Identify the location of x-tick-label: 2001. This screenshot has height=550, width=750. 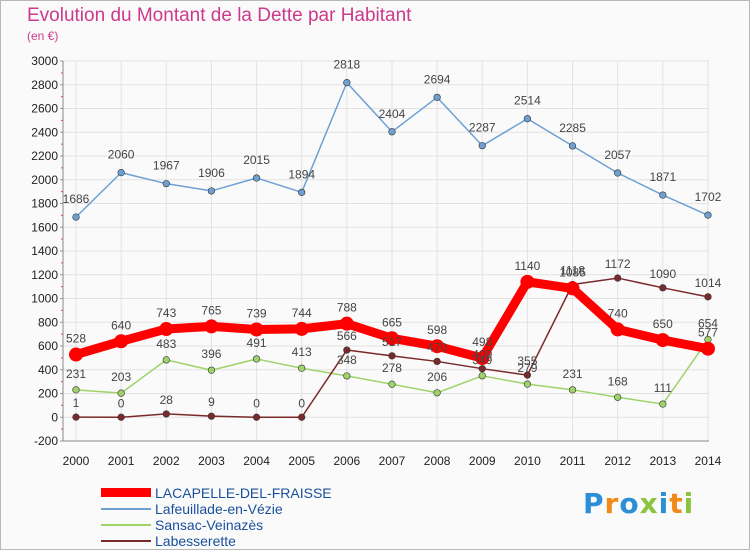
(121, 461).